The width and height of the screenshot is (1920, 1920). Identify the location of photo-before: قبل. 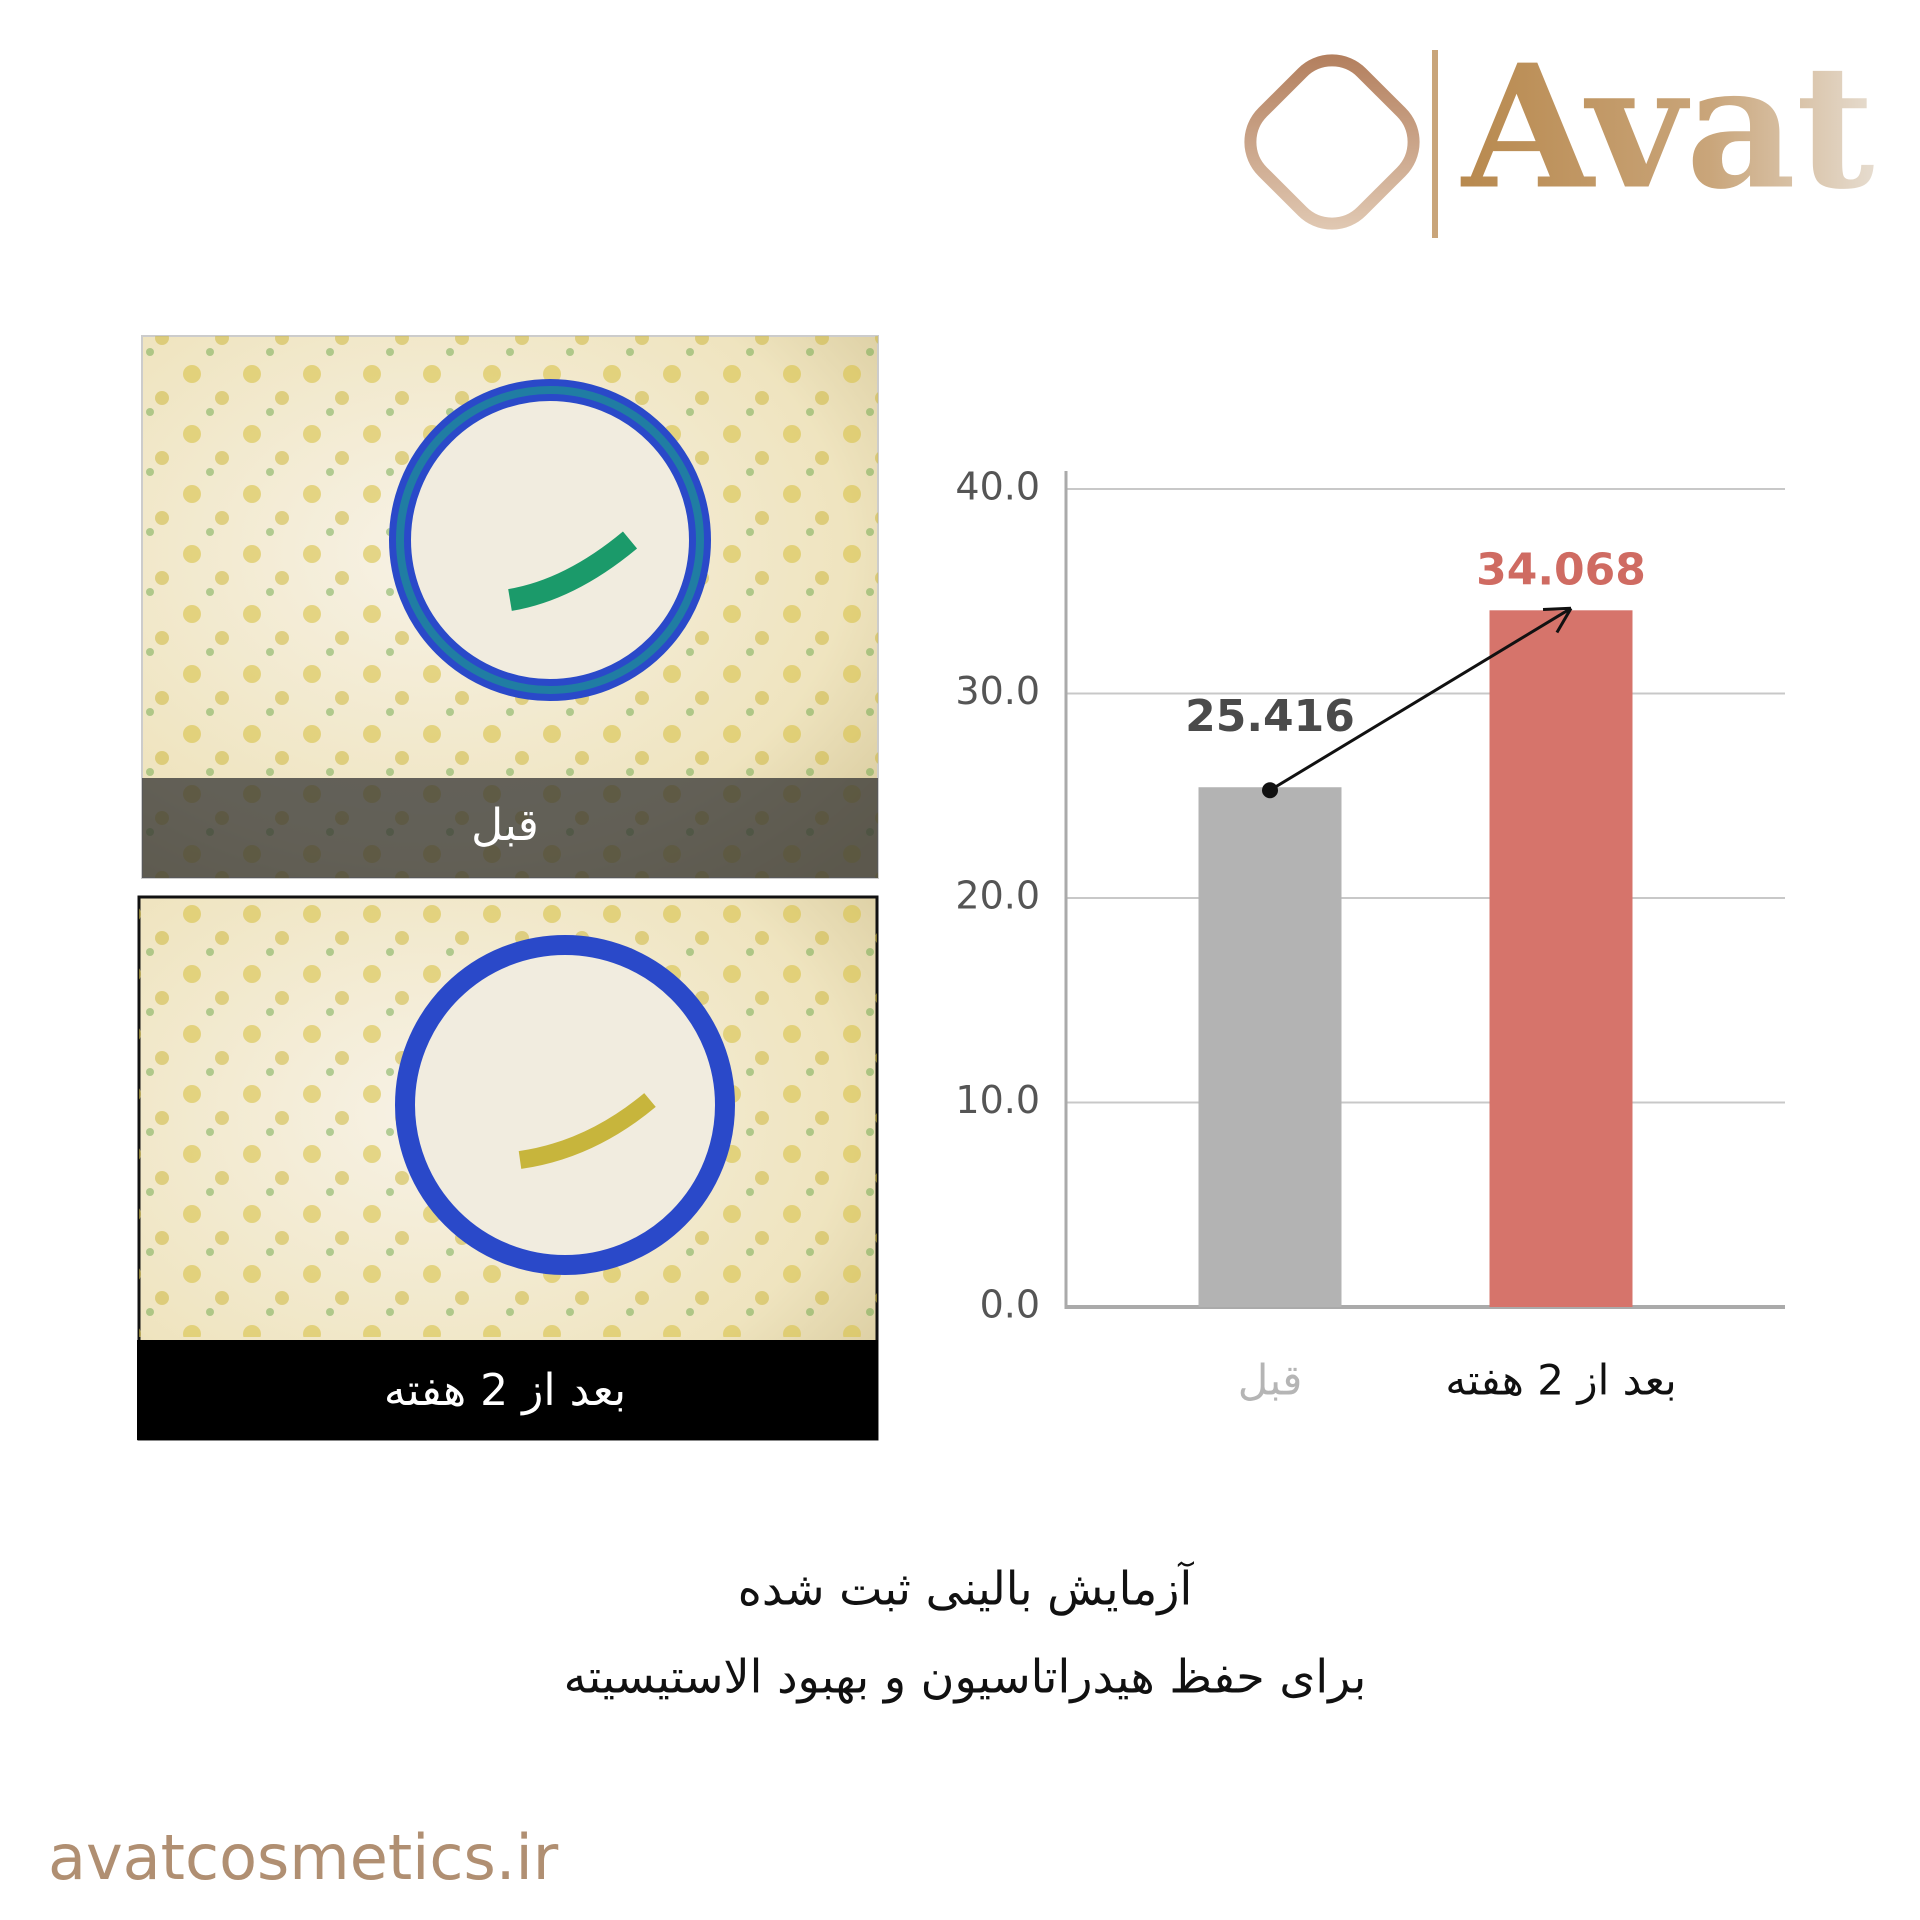
(510, 607).